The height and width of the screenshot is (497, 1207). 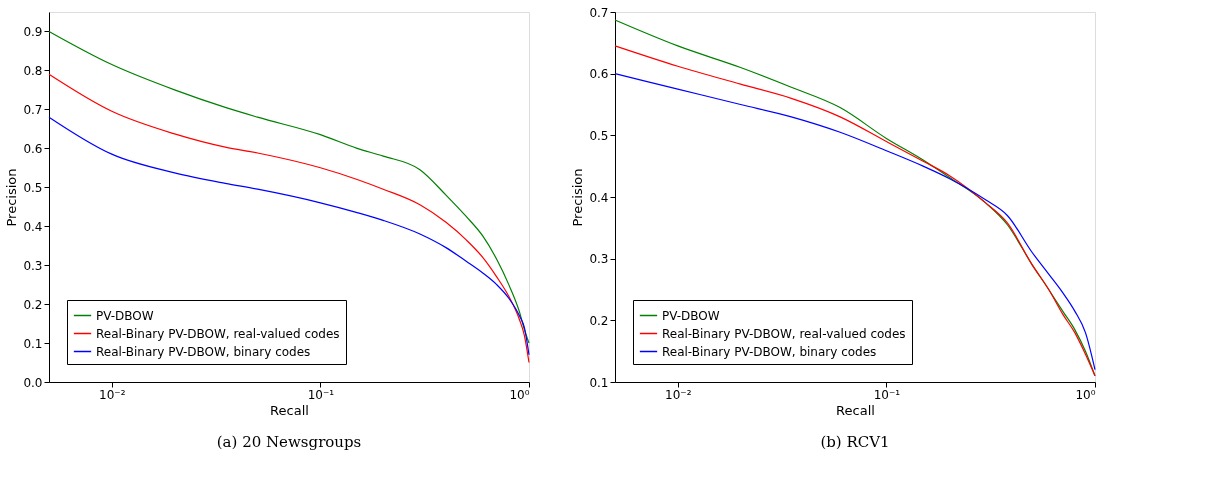 I want to click on text: (a) 20 Newsgroups, so click(x=289, y=442).